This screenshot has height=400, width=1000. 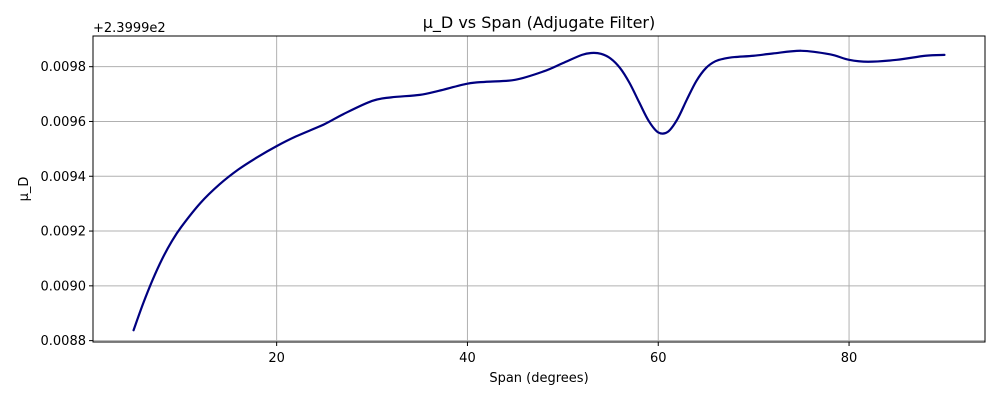 I want to click on y-offset-label: +2.3999e2, so click(x=129, y=28).